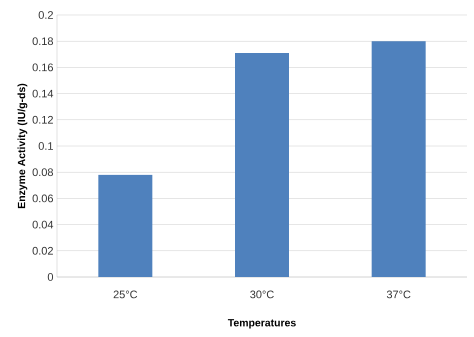  Describe the element at coordinates (42, 172) in the screenshot. I see `y-tick-label: 0.08` at that location.